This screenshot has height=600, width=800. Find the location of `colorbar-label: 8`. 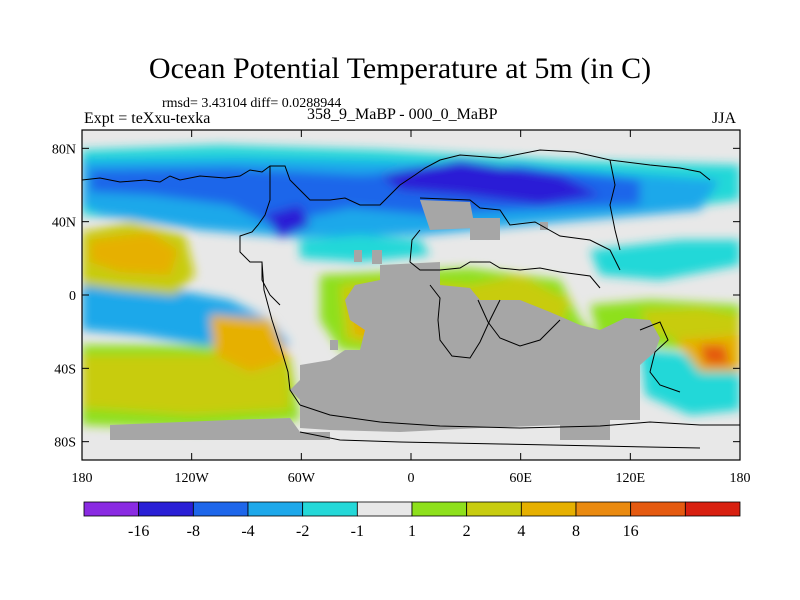

colorbar-label: 8 is located at coordinates (576, 531).